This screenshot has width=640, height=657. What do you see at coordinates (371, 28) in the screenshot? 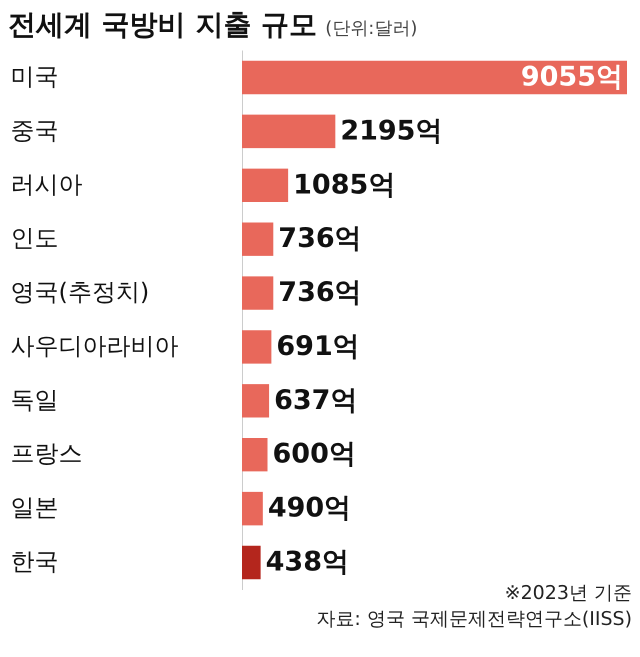
I see `chart-subtitle: (단위:달러)` at bounding box center [371, 28].